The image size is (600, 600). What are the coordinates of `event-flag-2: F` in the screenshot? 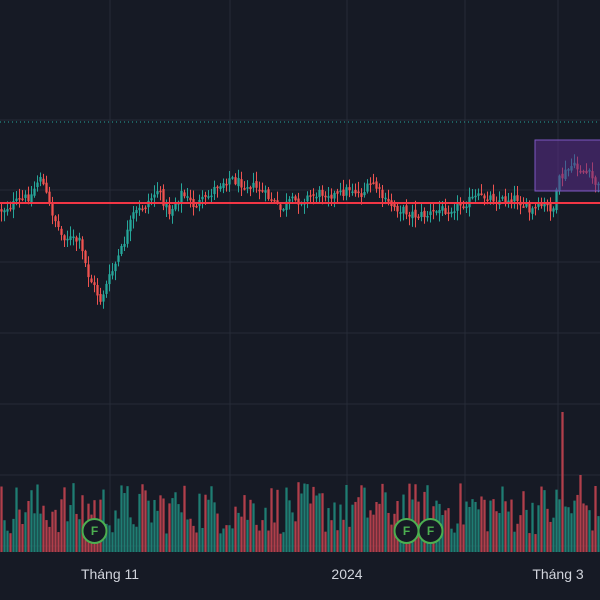 It's located at (430, 531).